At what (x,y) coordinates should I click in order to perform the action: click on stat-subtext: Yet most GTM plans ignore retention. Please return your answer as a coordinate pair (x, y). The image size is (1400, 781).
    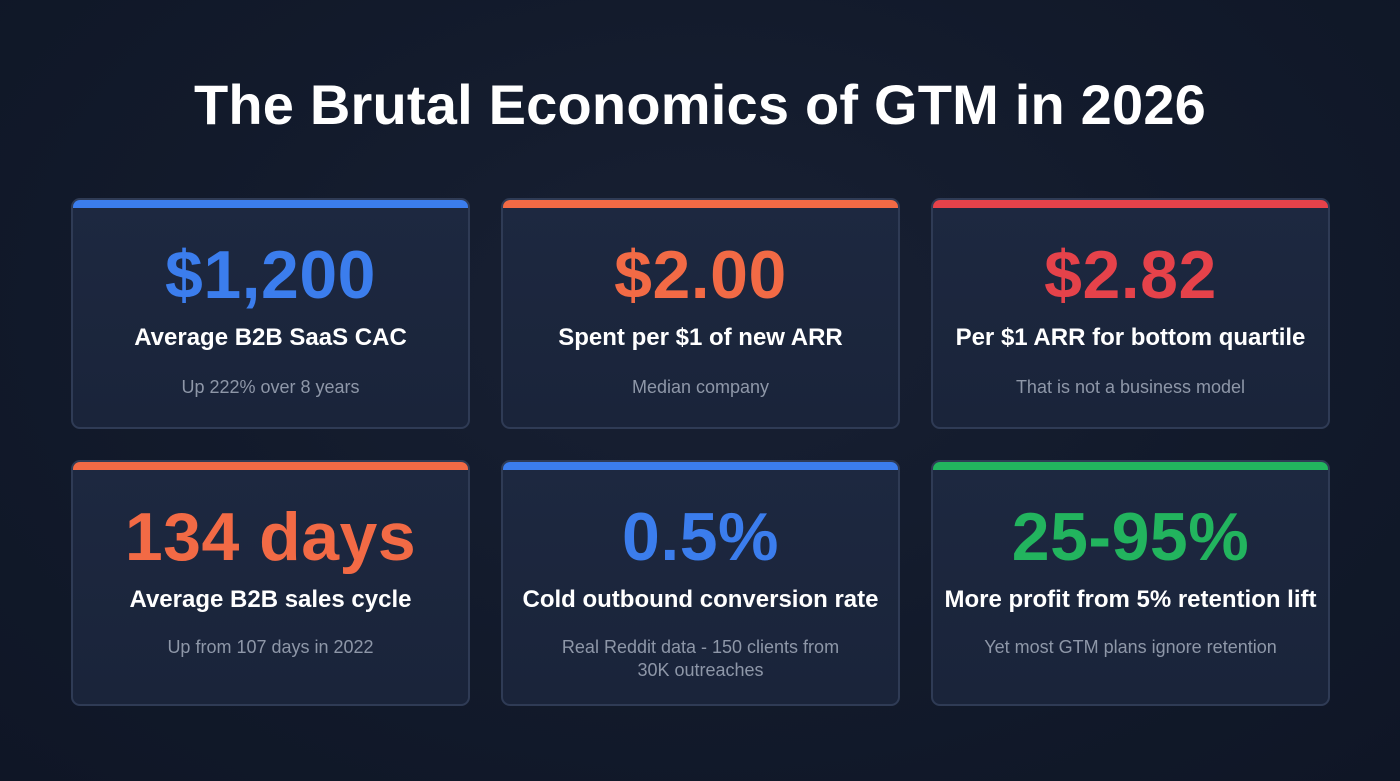
    Looking at the image, I should click on (1130, 647).